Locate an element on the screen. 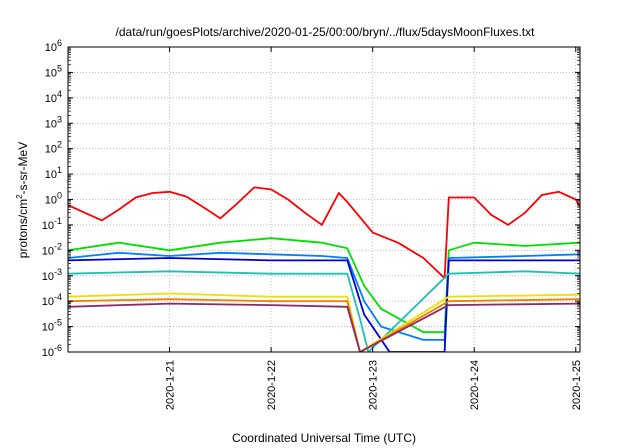 This screenshot has height=448, width=640. y-axis-title-main: protons/cm is located at coordinates (23, 228).